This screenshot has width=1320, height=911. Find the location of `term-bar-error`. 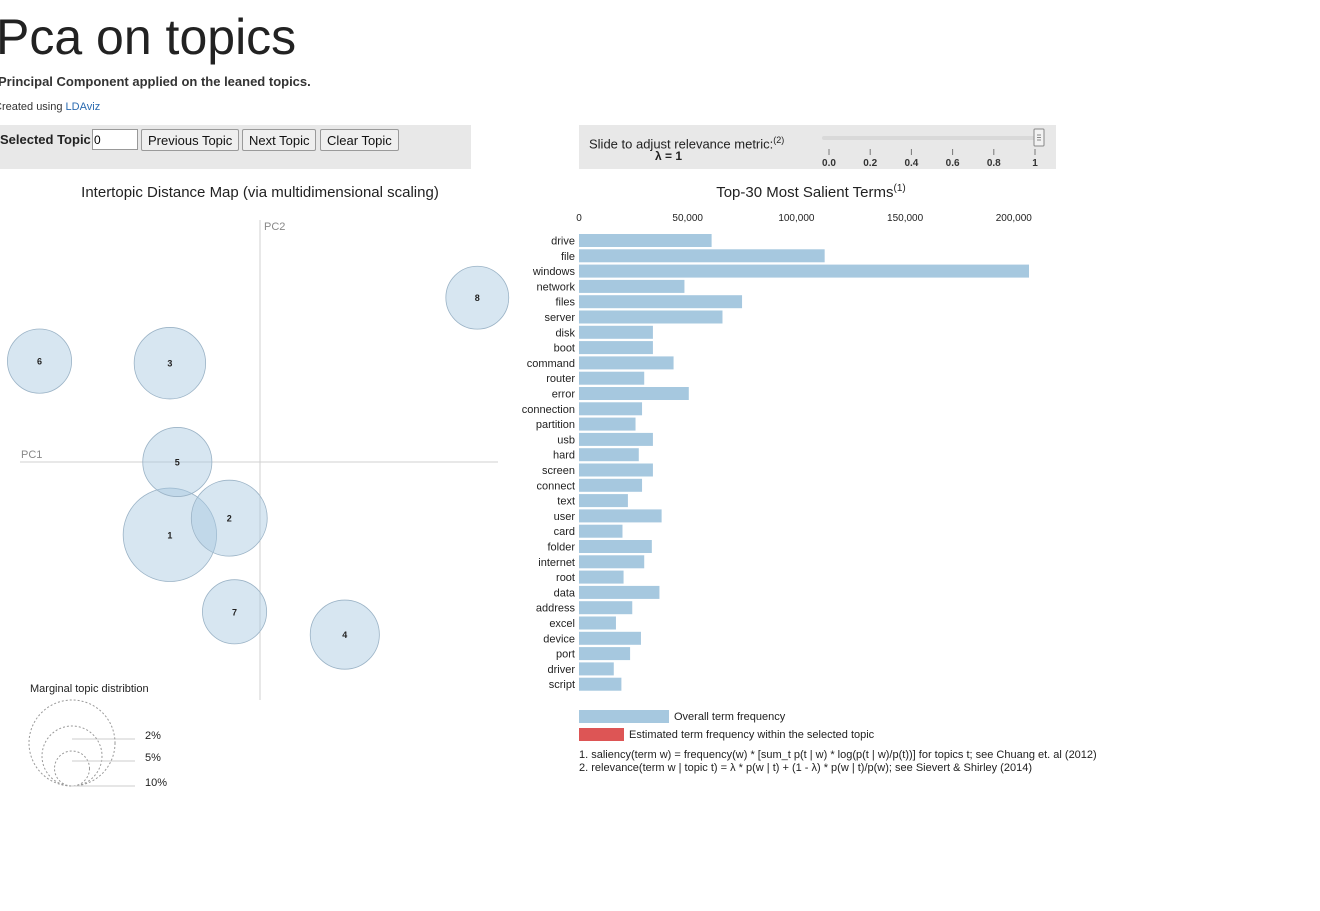

term-bar-error is located at coordinates (634, 393).